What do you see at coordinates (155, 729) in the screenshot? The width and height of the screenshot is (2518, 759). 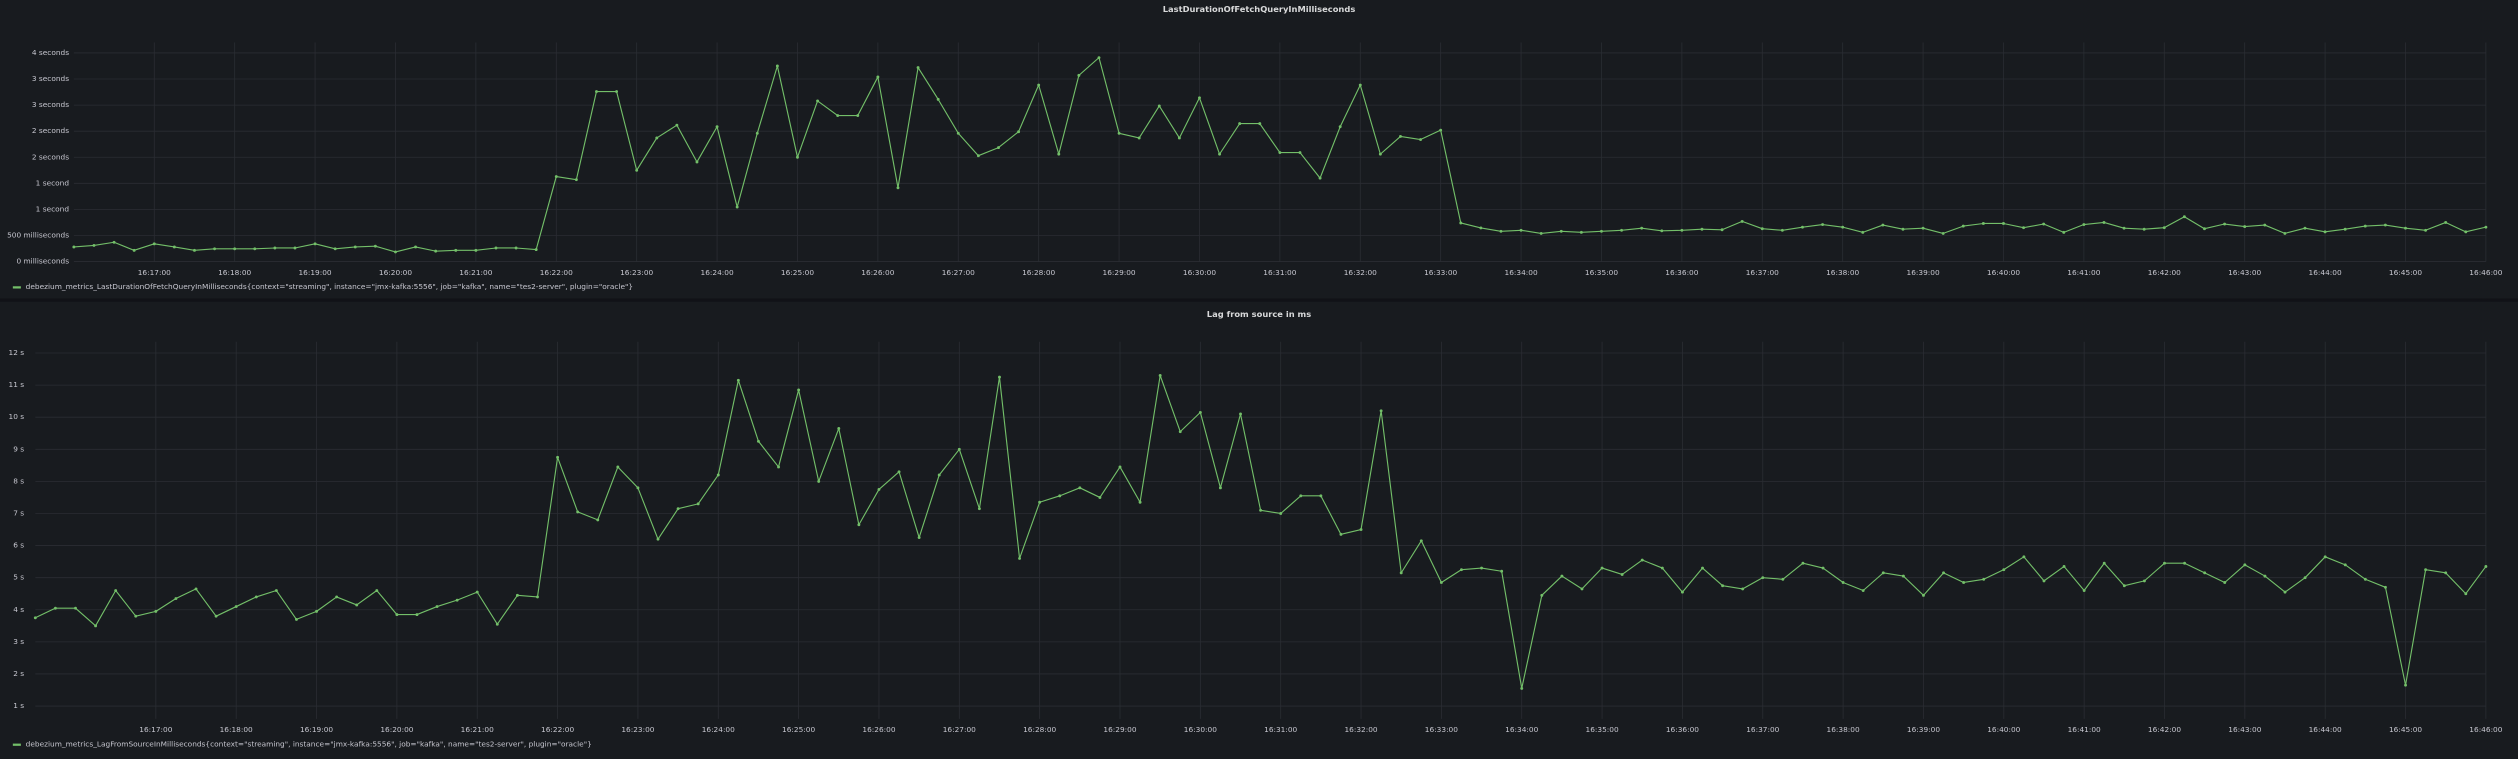 I see `x-tick-label: 16:17:00` at bounding box center [155, 729].